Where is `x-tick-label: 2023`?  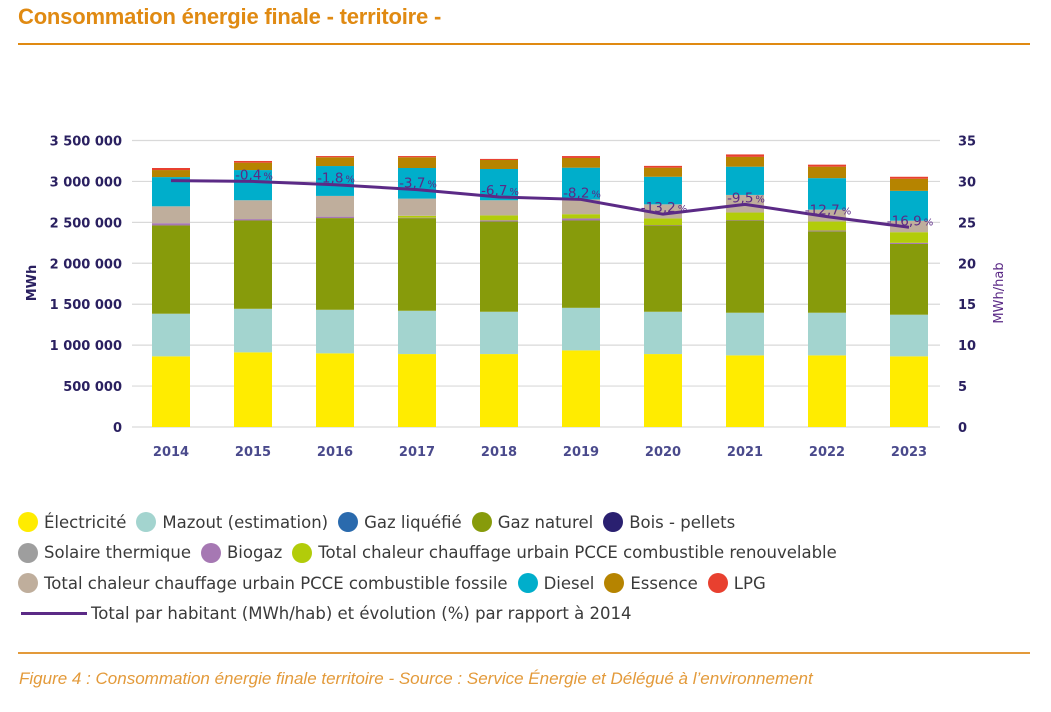
x-tick-label: 2023 is located at coordinates (909, 452).